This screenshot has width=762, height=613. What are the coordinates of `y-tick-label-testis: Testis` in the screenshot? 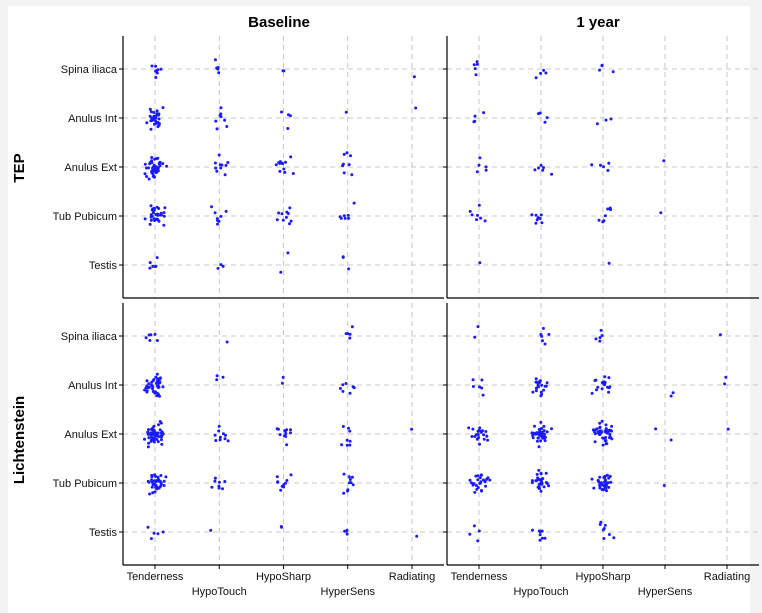 It's located at (103, 533).